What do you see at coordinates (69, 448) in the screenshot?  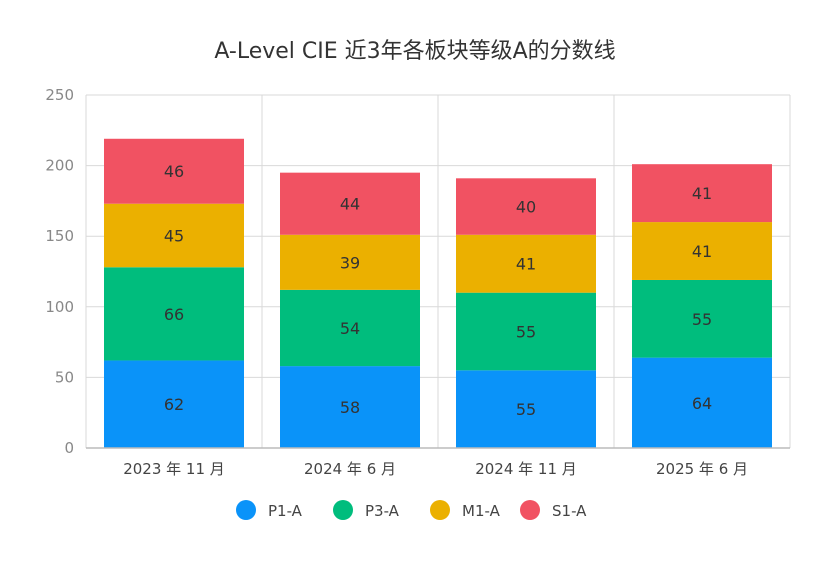 I see `y-tick-label: 0` at bounding box center [69, 448].